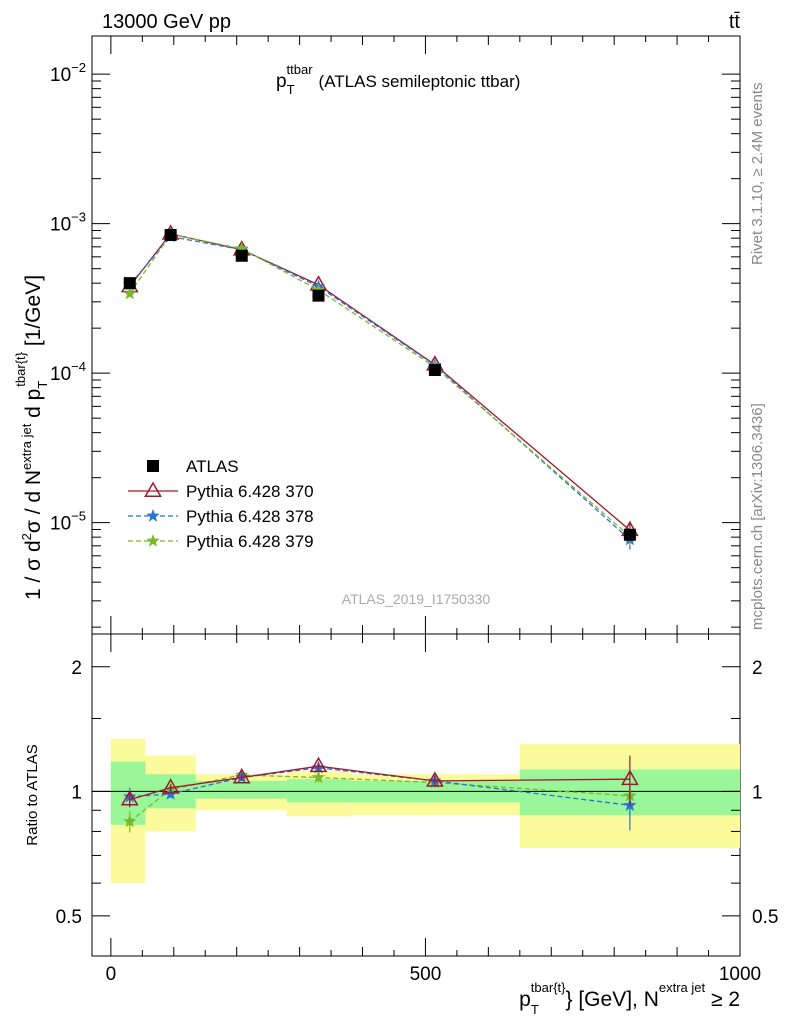 This screenshot has height=1024, width=786. Describe the element at coordinates (548, 987) in the screenshot. I see `xlabel-sup1: tbar{t}` at that location.